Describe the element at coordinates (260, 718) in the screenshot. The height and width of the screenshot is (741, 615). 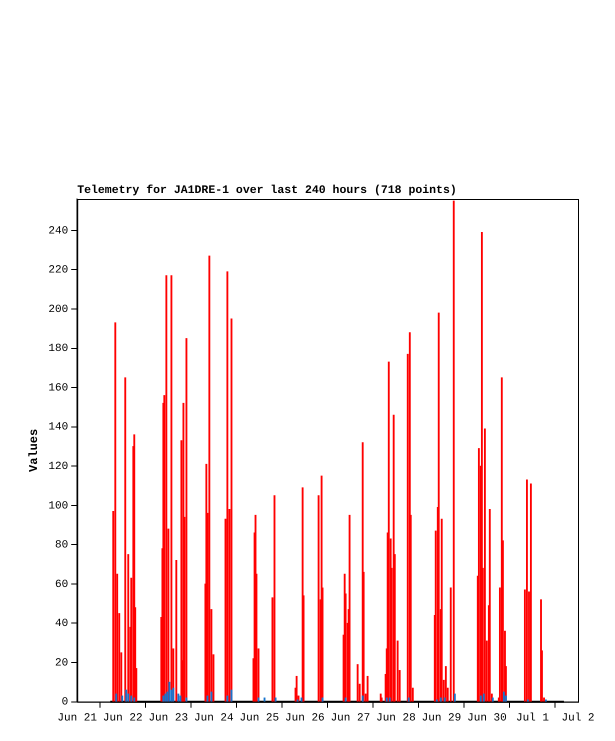
I see `x-tick-label: Jun 25` at that location.